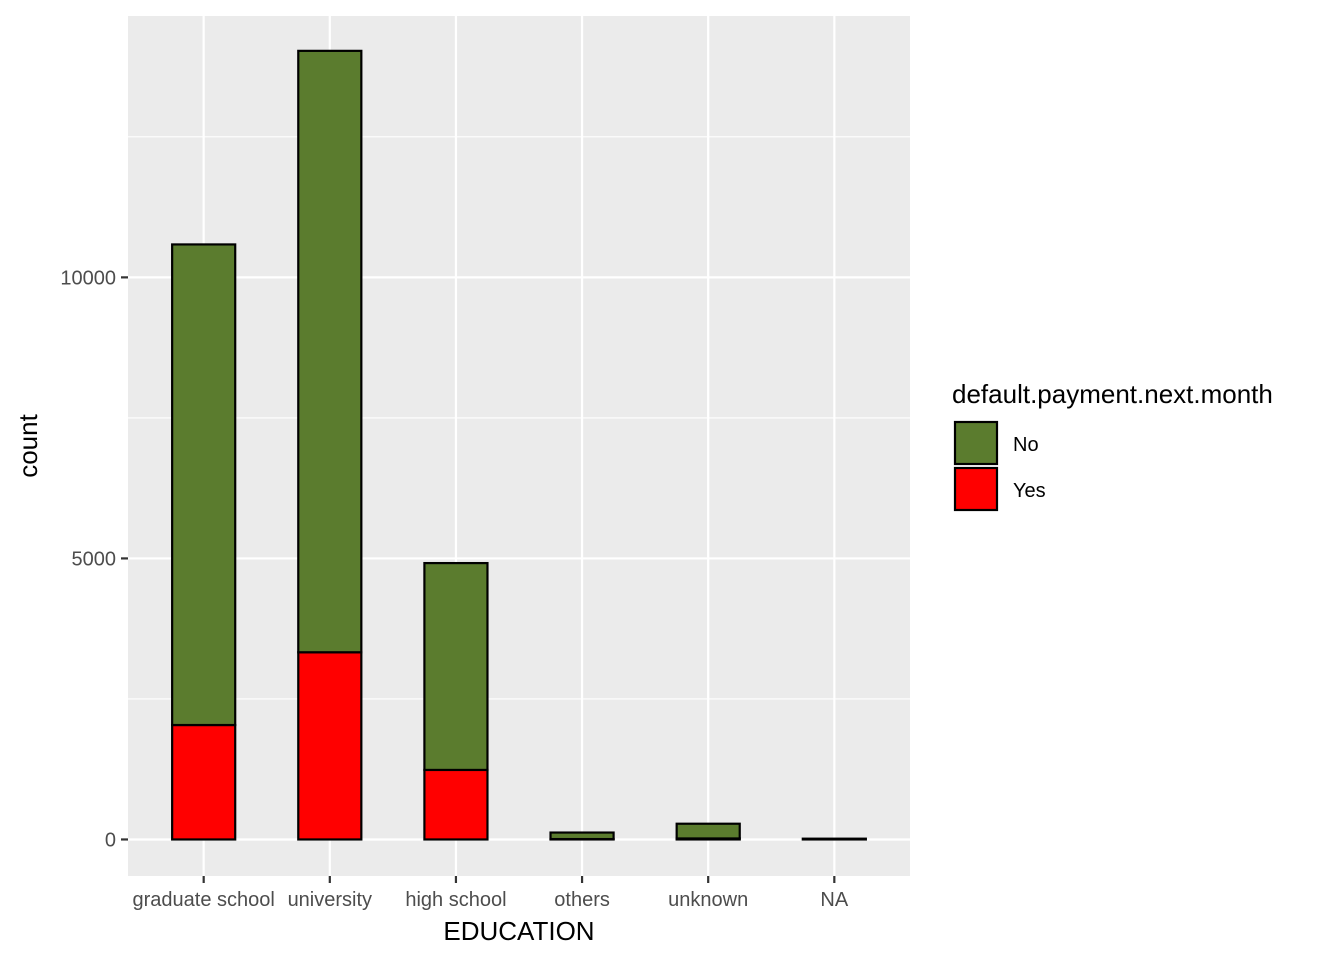  Describe the element at coordinates (582, 900) in the screenshot. I see `x-tick-label: others` at that location.